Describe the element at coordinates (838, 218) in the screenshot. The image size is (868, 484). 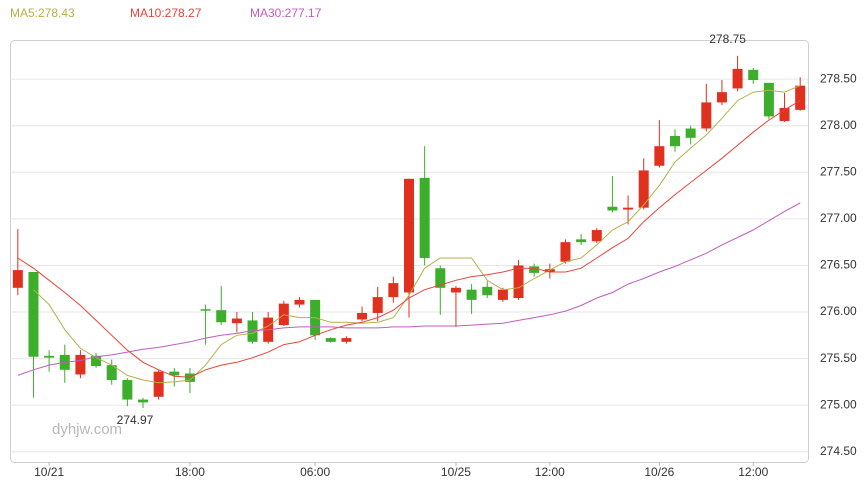
I see `y-tick-label: 277.00` at that location.